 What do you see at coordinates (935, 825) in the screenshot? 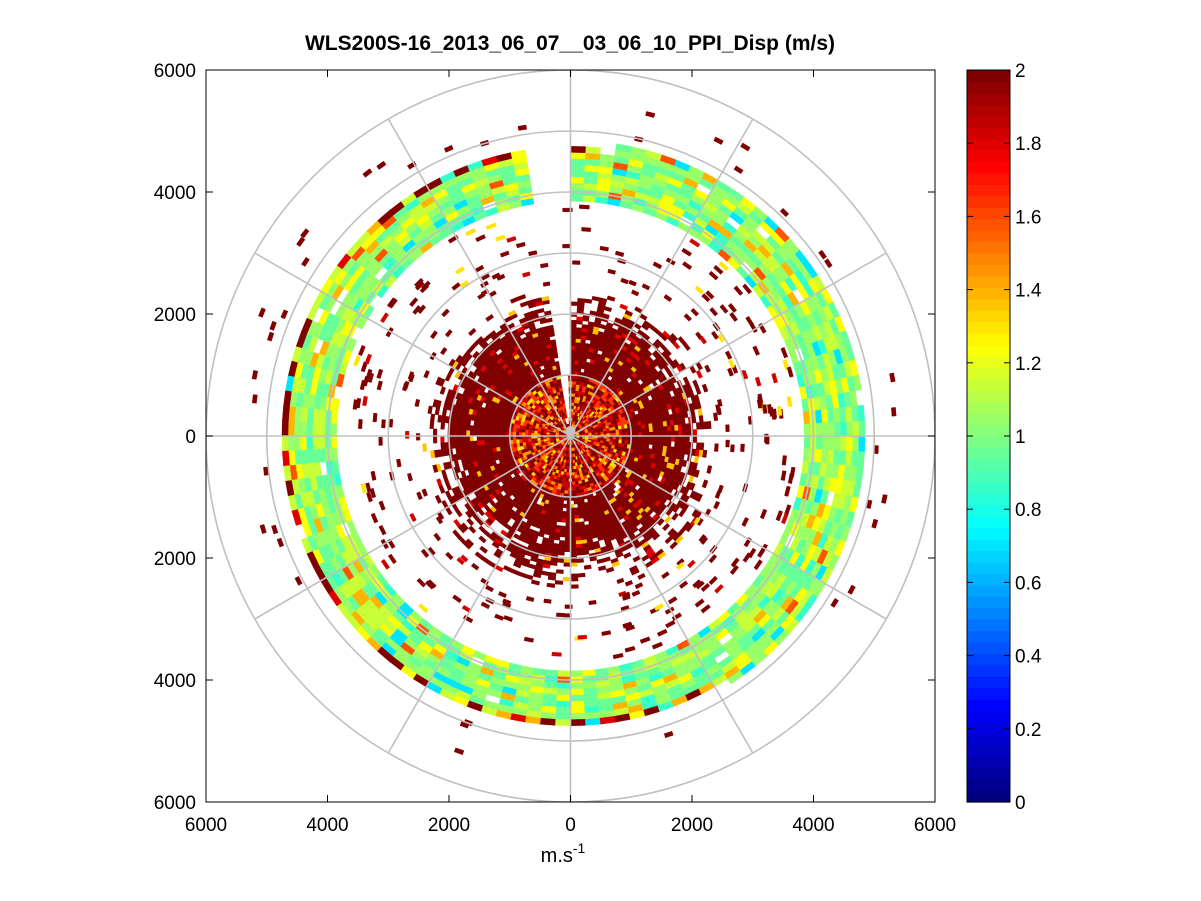
I see `x-tick-label: 6000` at bounding box center [935, 825].